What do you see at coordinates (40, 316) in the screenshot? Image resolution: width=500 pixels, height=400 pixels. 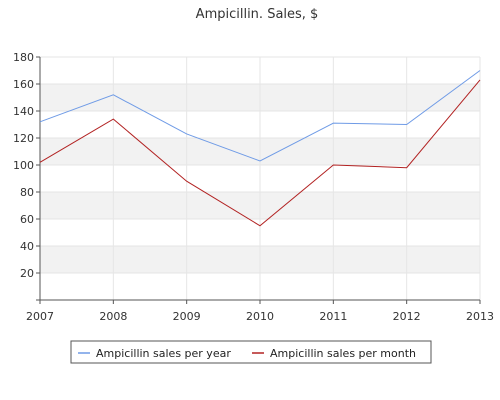 I see `x-tick-label: 2007` at bounding box center [40, 316].